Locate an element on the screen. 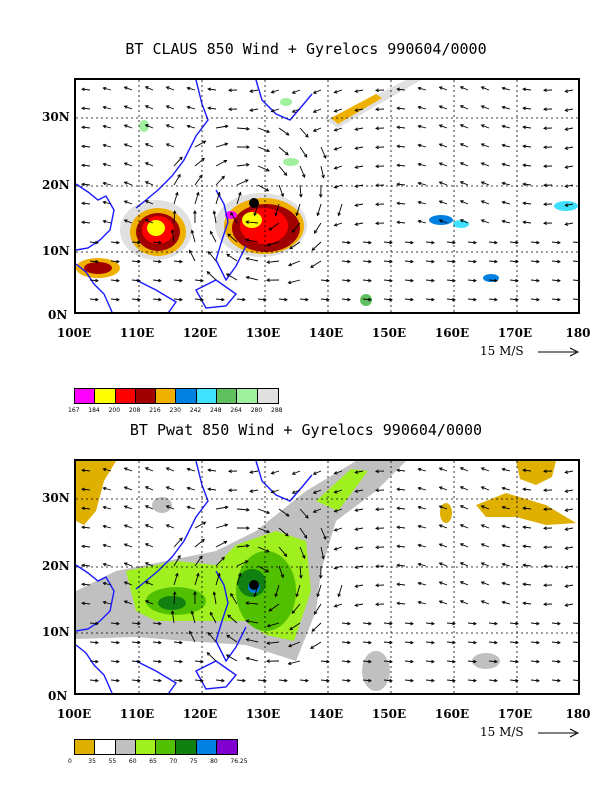 Image resolution: width=612 pixels, height=792 pixels. panel2-colorbar-label: 0 is located at coordinates (70, 761).